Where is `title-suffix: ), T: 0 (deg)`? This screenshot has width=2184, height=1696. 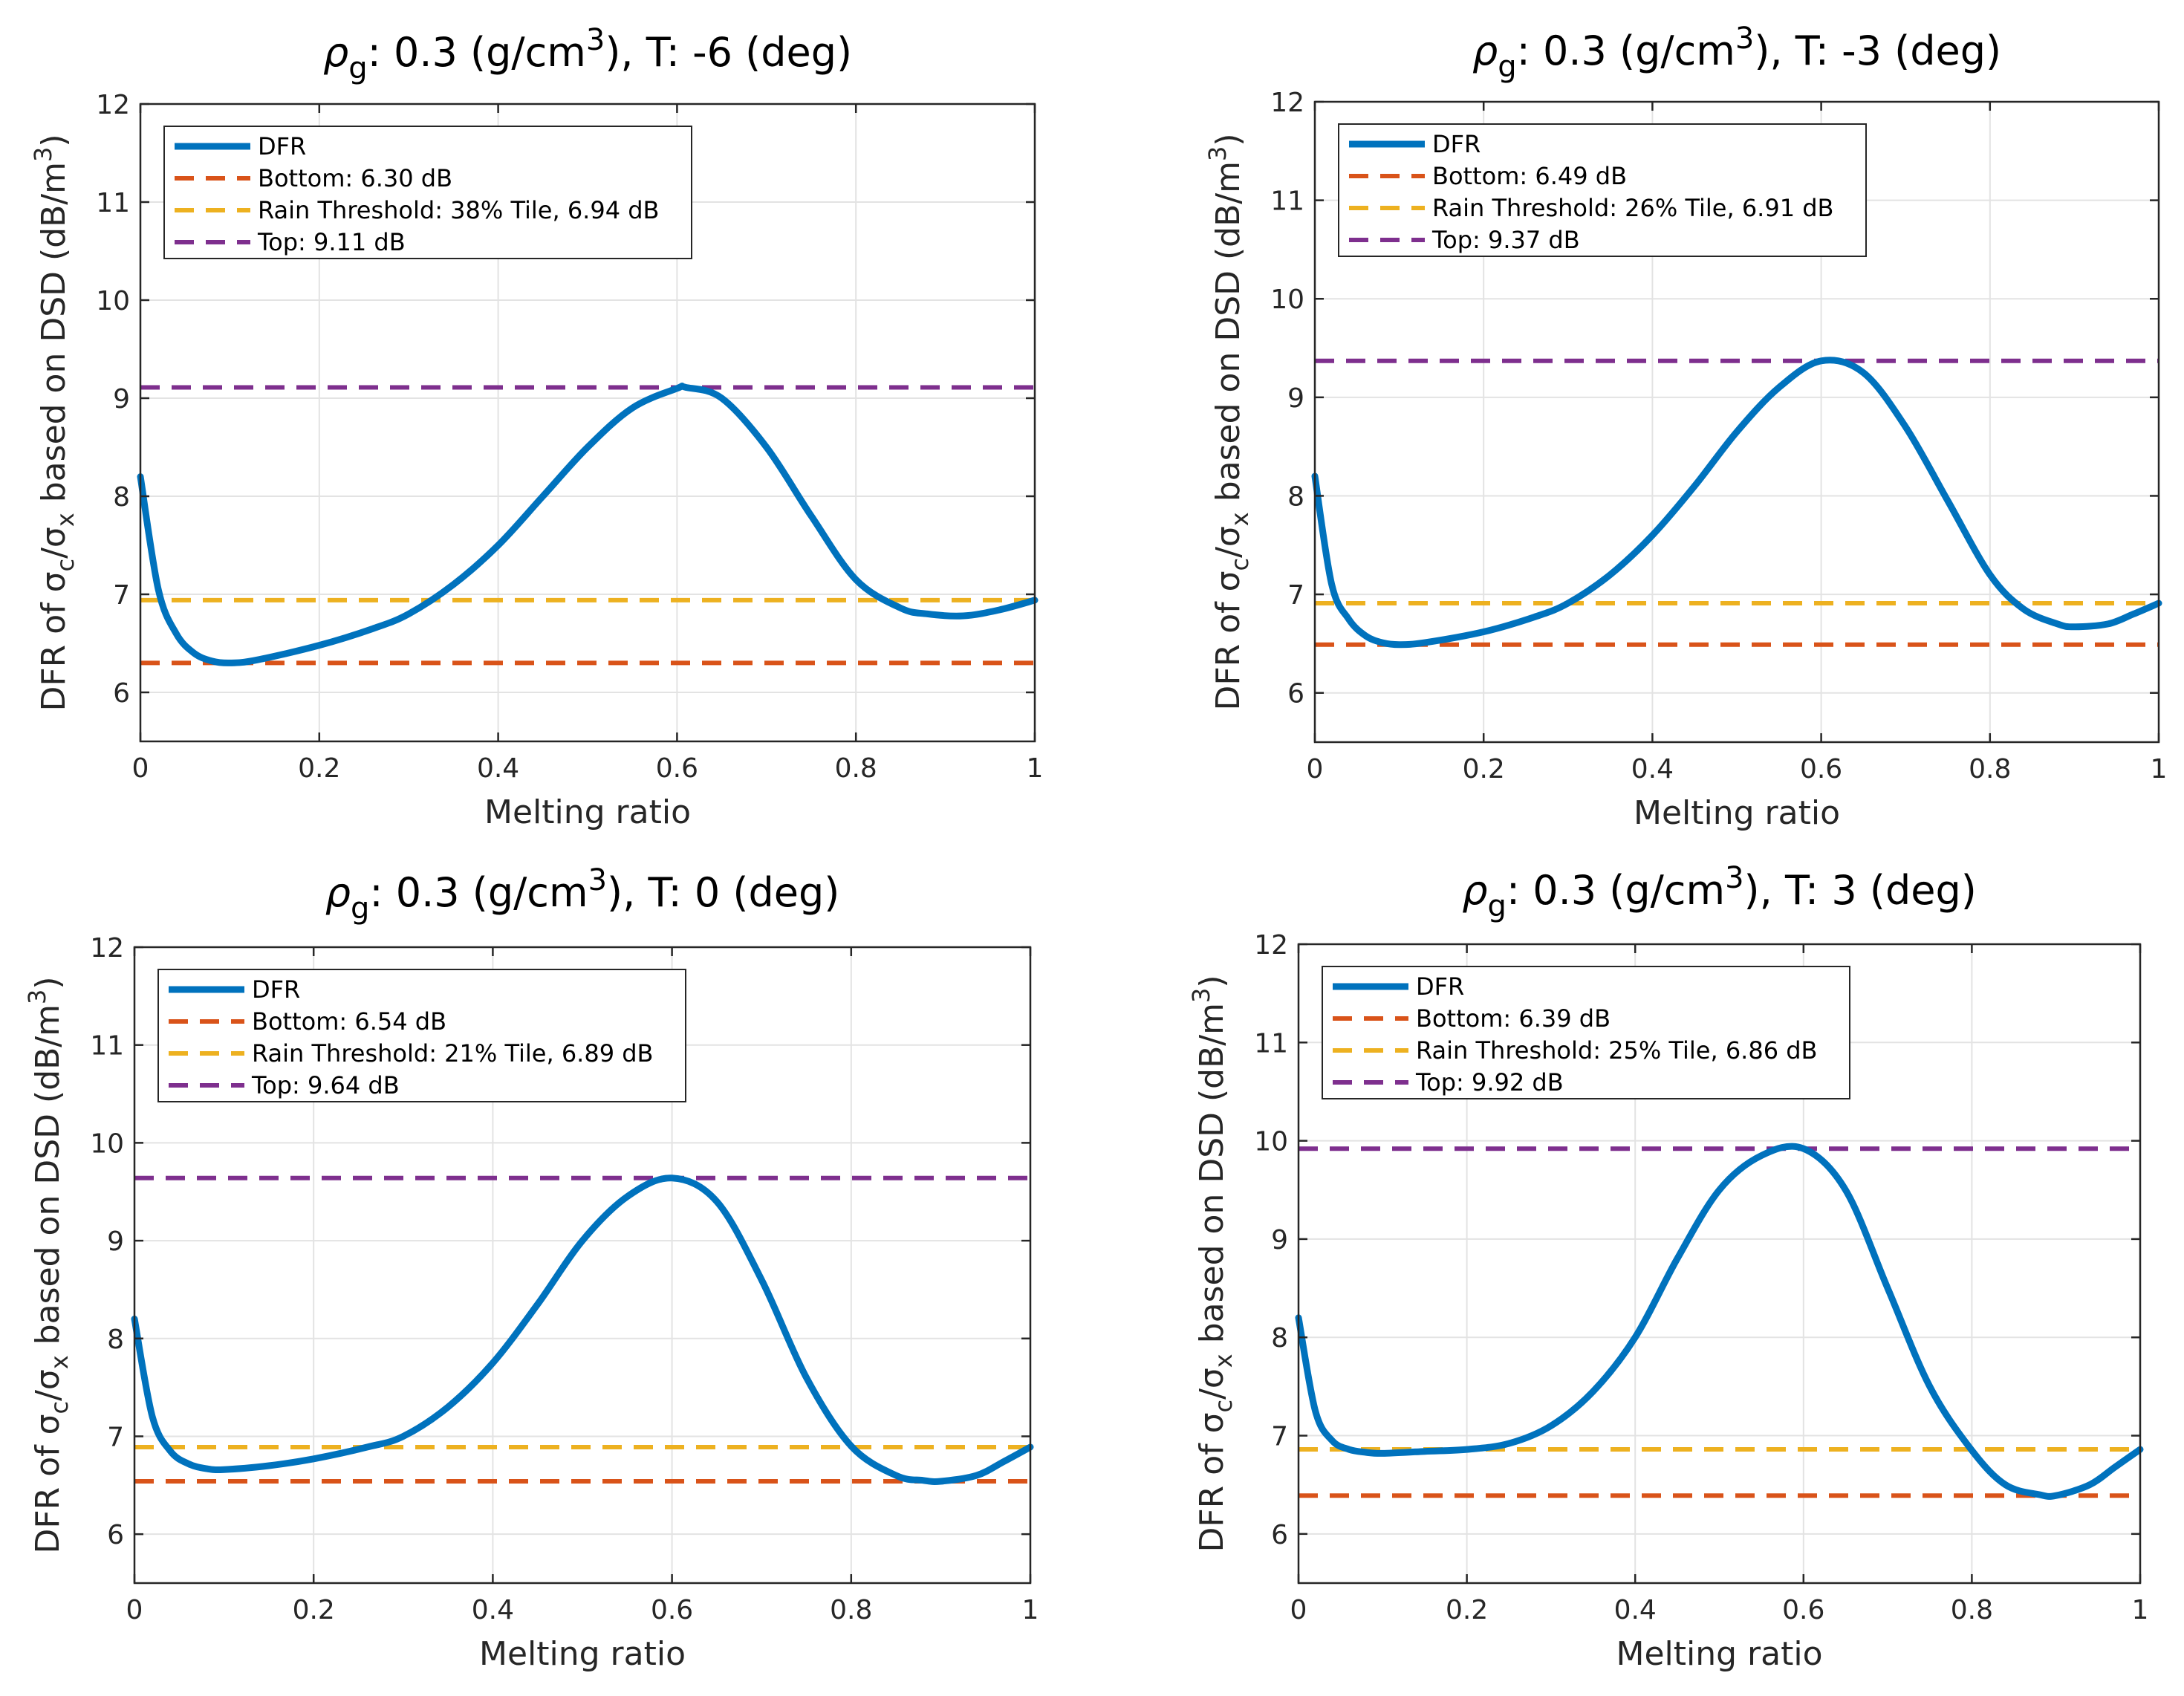
title-suffix: ), T: 0 (deg) is located at coordinates (723, 892).